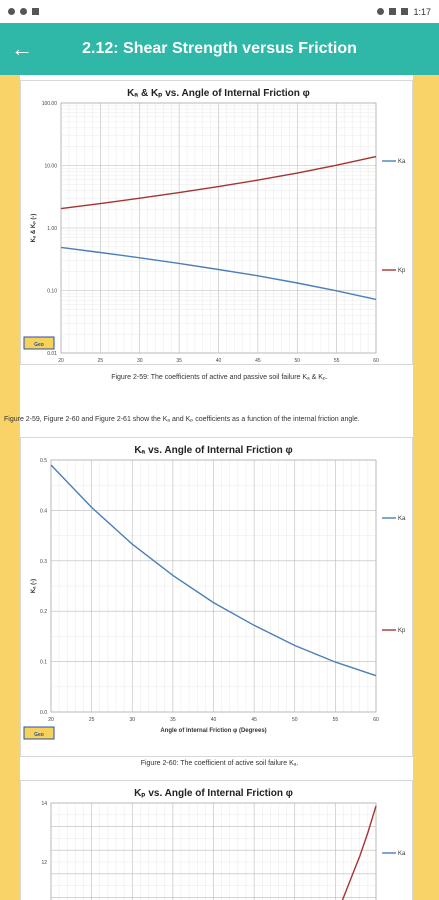  Describe the element at coordinates (52, 354) in the screenshot. I see `y-tick-label: 0.01` at that location.